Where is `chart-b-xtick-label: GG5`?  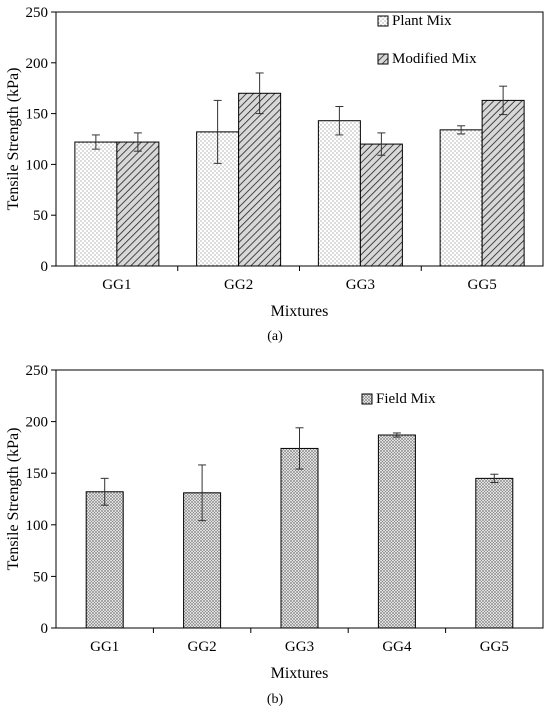
chart-b-xtick-label: GG5 is located at coordinates (494, 647).